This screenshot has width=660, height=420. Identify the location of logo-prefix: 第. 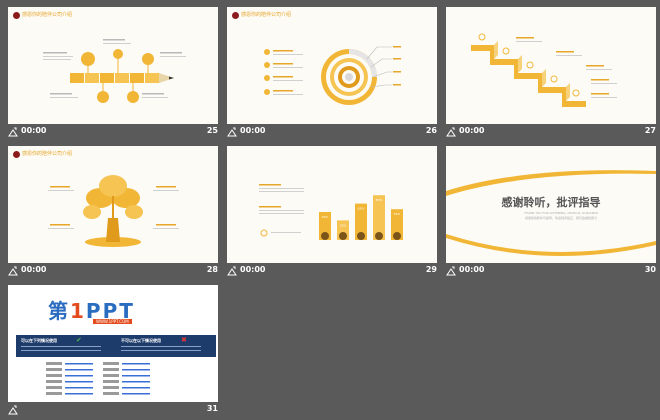
(59, 311).